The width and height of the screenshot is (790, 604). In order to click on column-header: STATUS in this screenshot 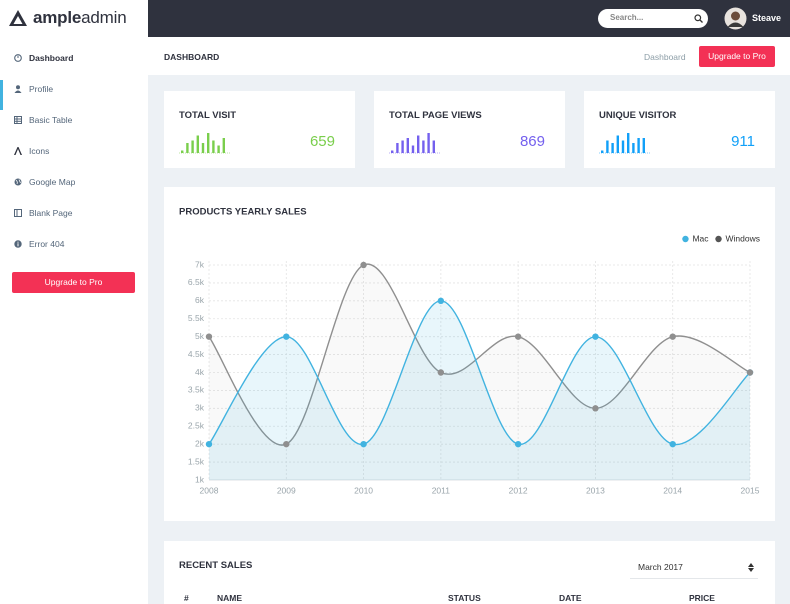, I will do `click(464, 598)`.